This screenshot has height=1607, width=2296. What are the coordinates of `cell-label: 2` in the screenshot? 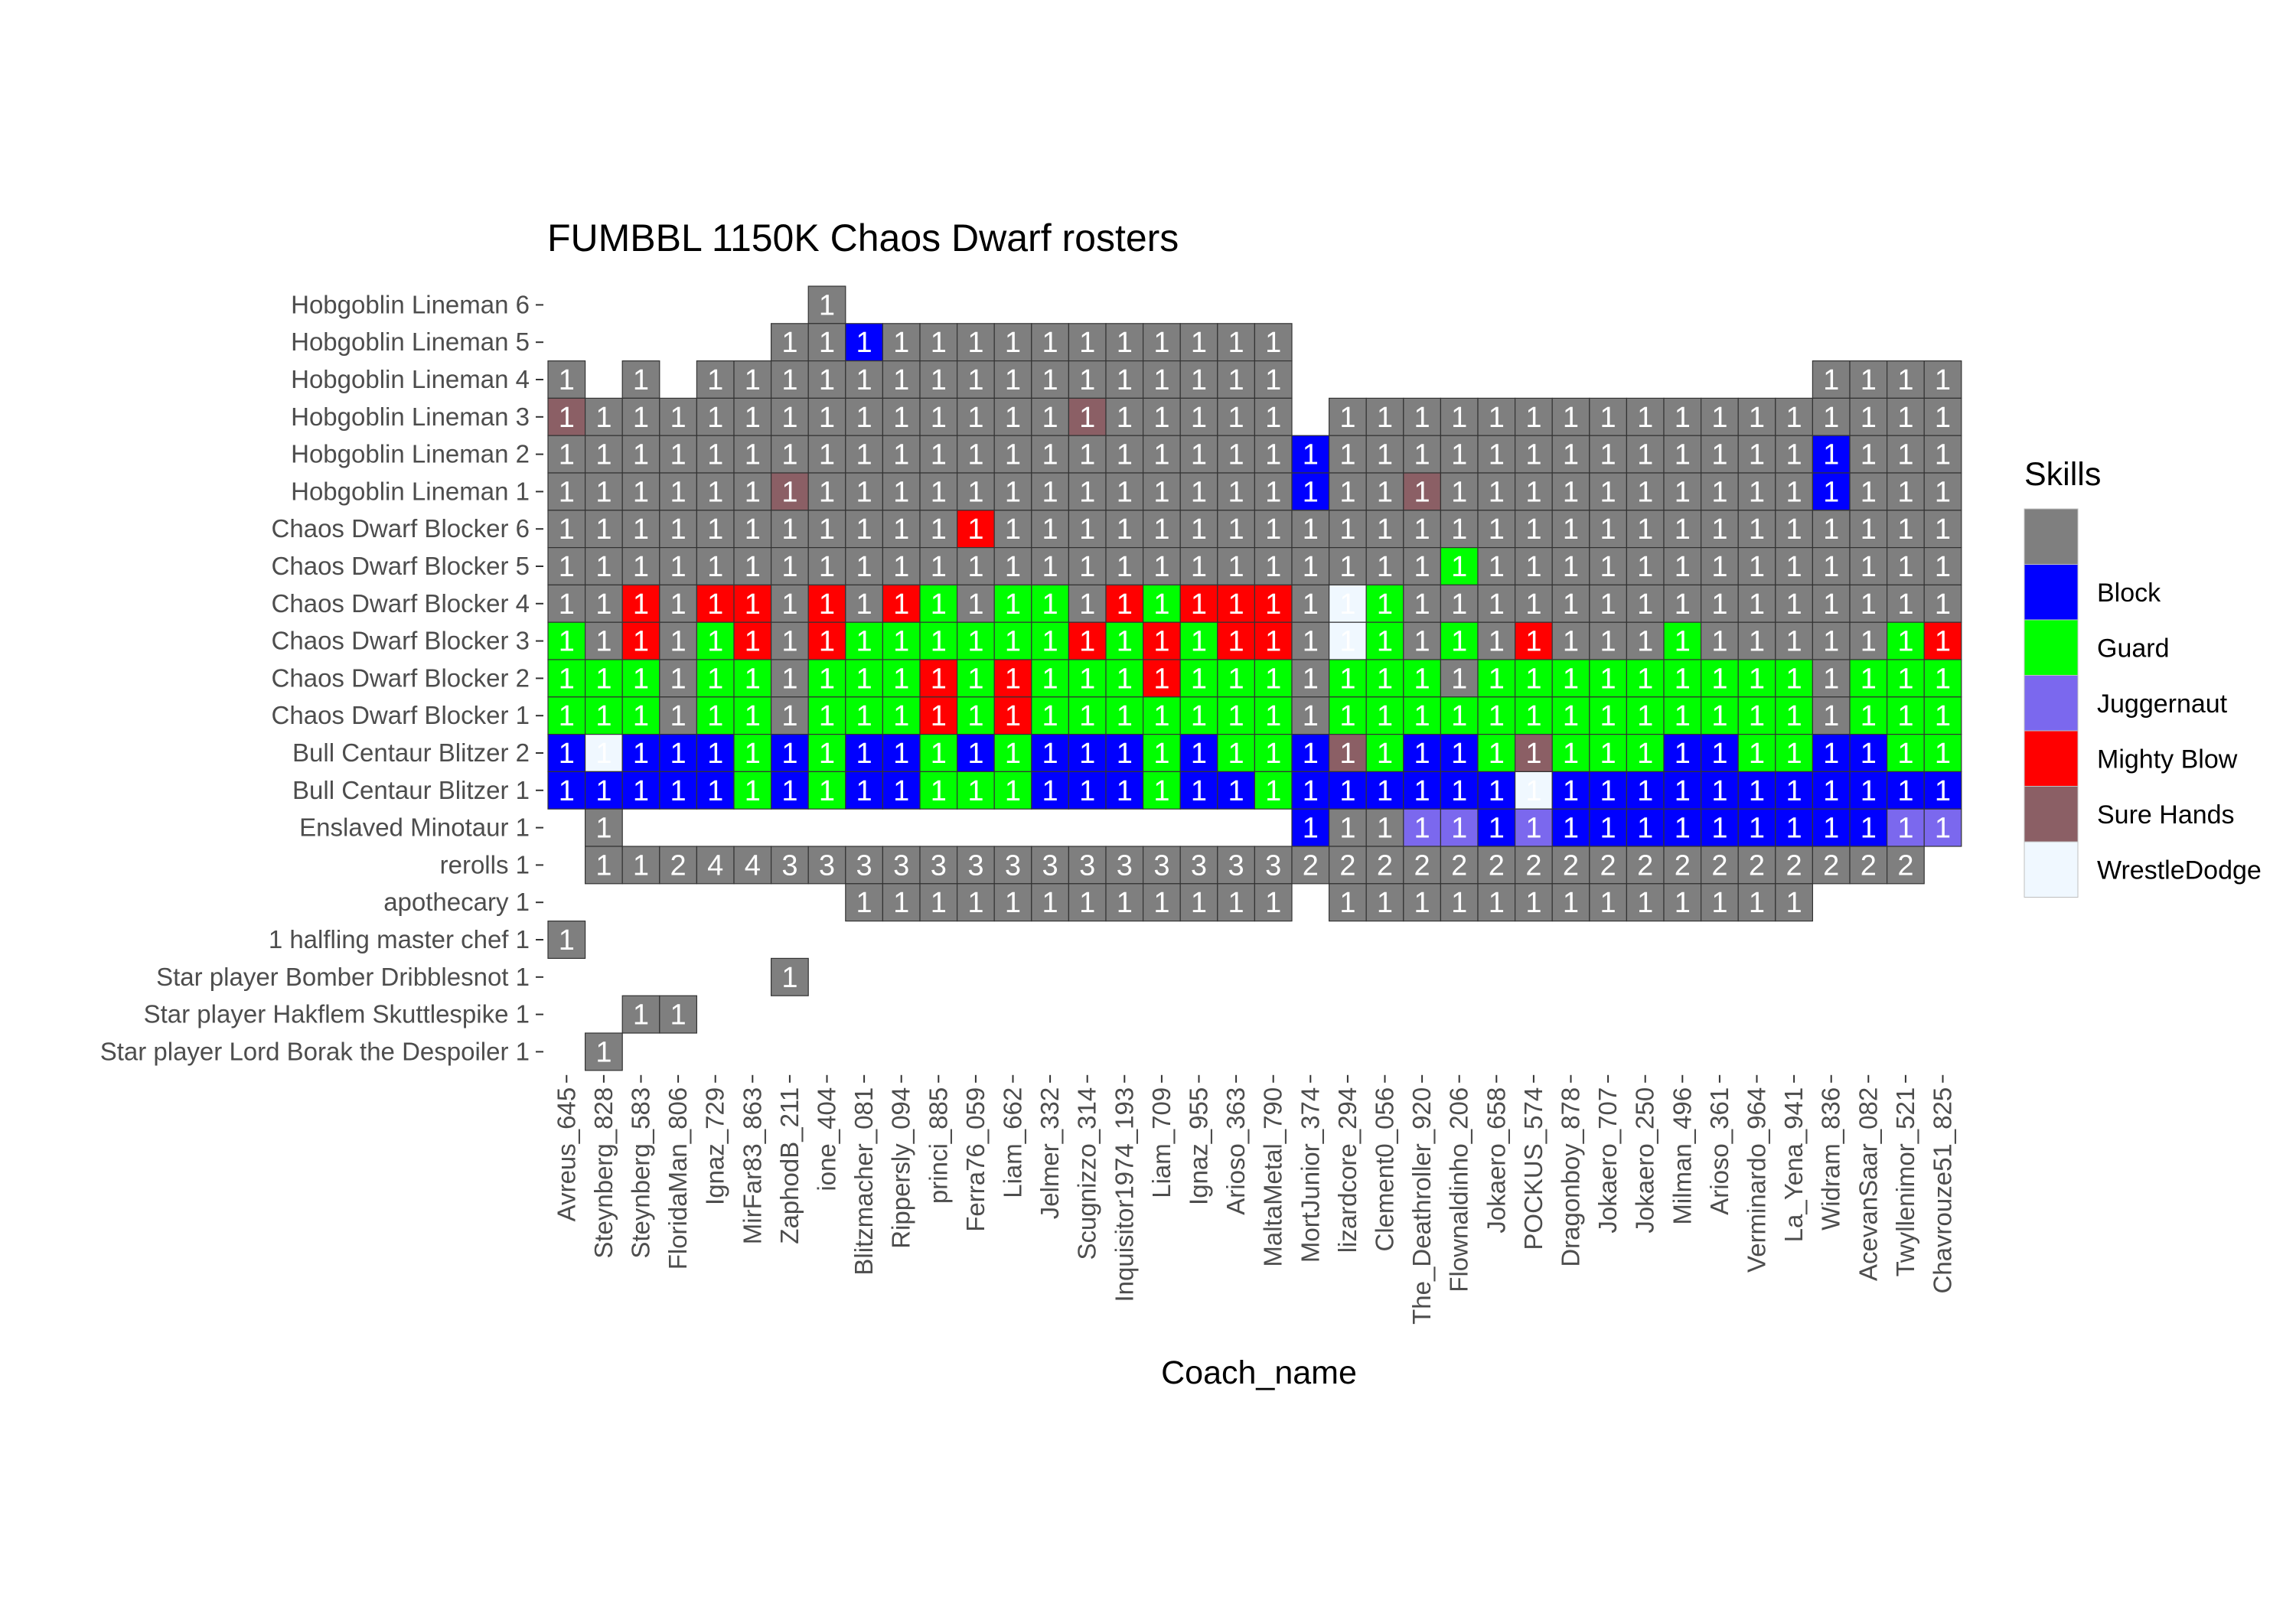 It's located at (1459, 865).